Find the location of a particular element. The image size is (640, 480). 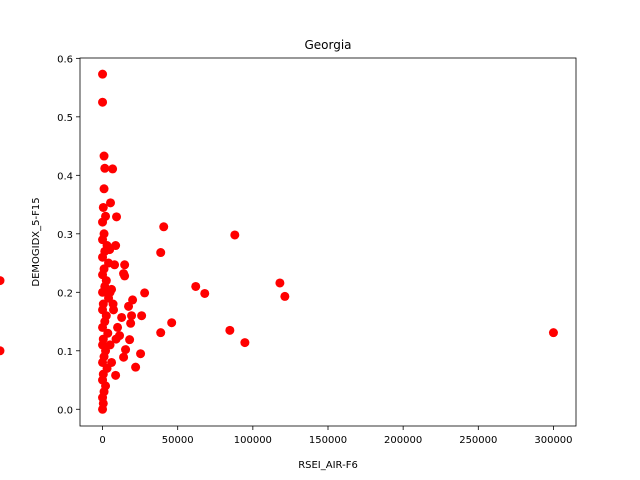

y-tick-label: 0.4 is located at coordinates (65, 176).